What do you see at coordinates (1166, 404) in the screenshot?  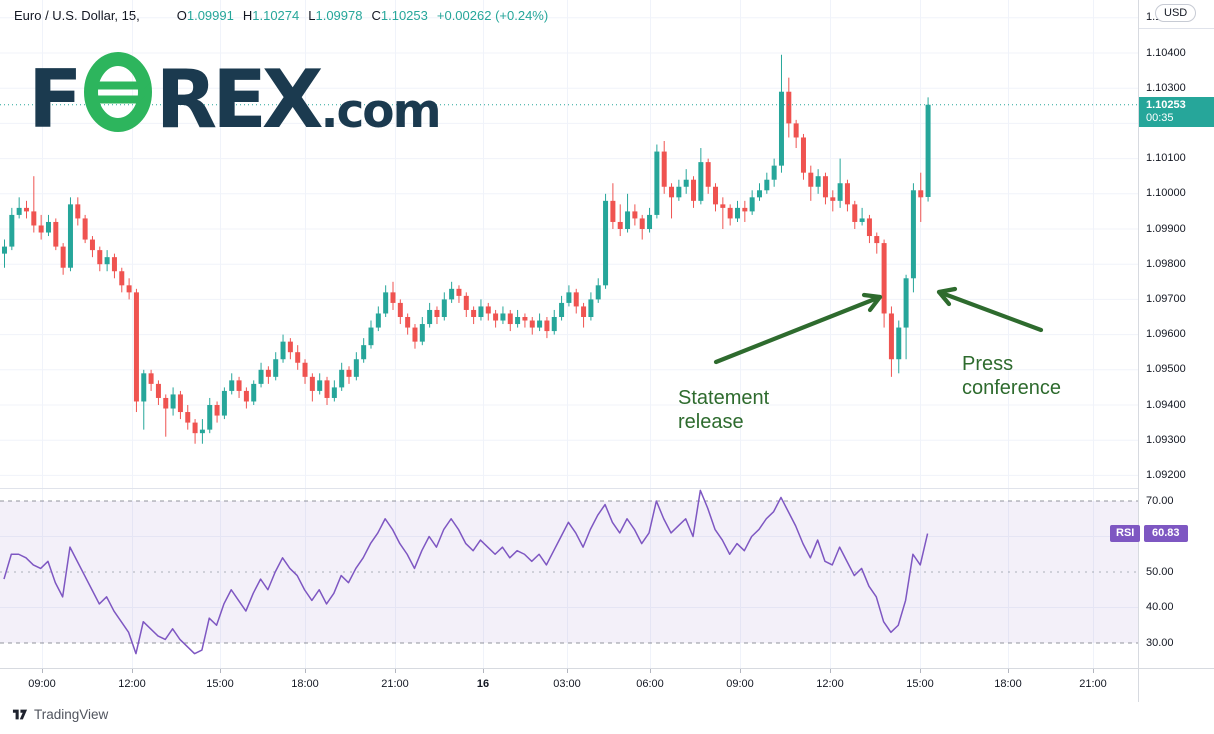 I see `price-axis-label: 1.09400` at bounding box center [1166, 404].